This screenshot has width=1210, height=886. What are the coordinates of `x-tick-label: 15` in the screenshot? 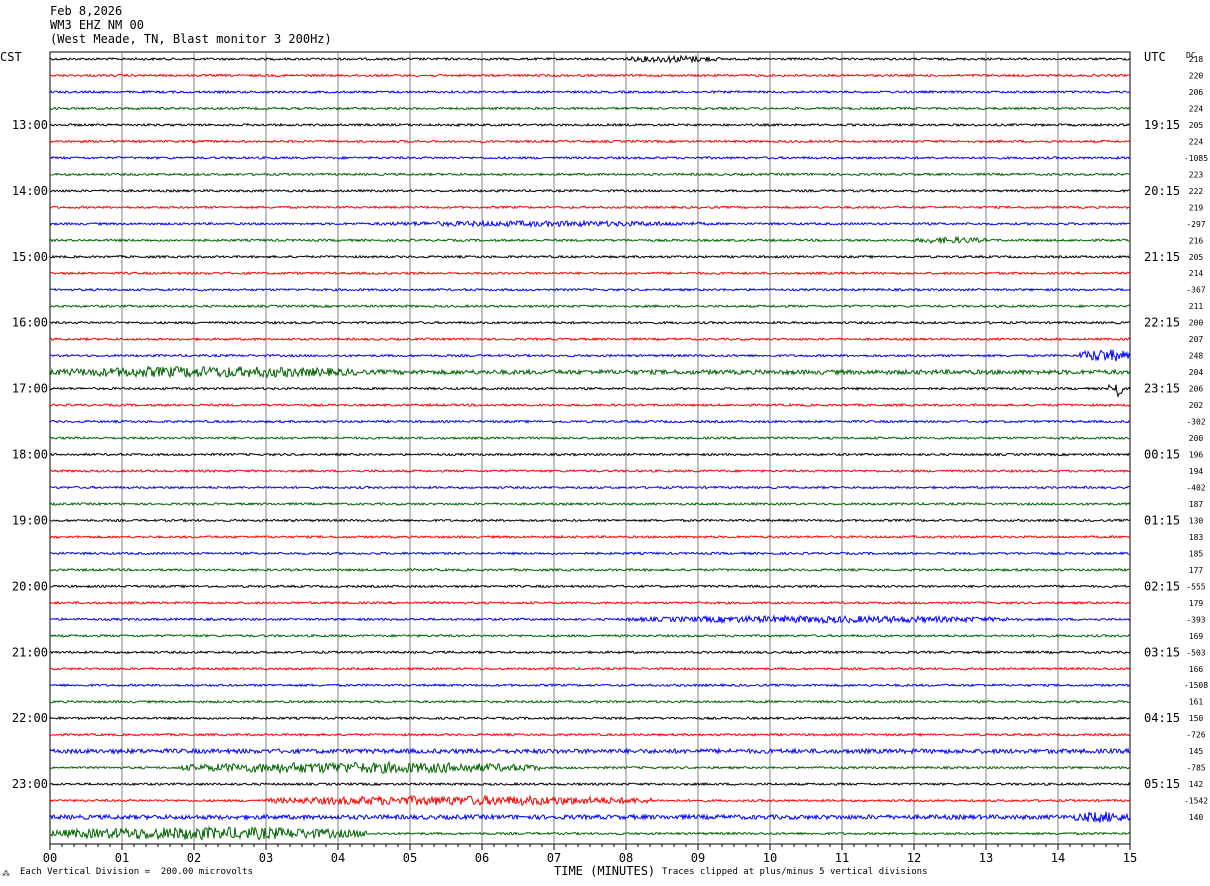 It's located at (1130, 858).